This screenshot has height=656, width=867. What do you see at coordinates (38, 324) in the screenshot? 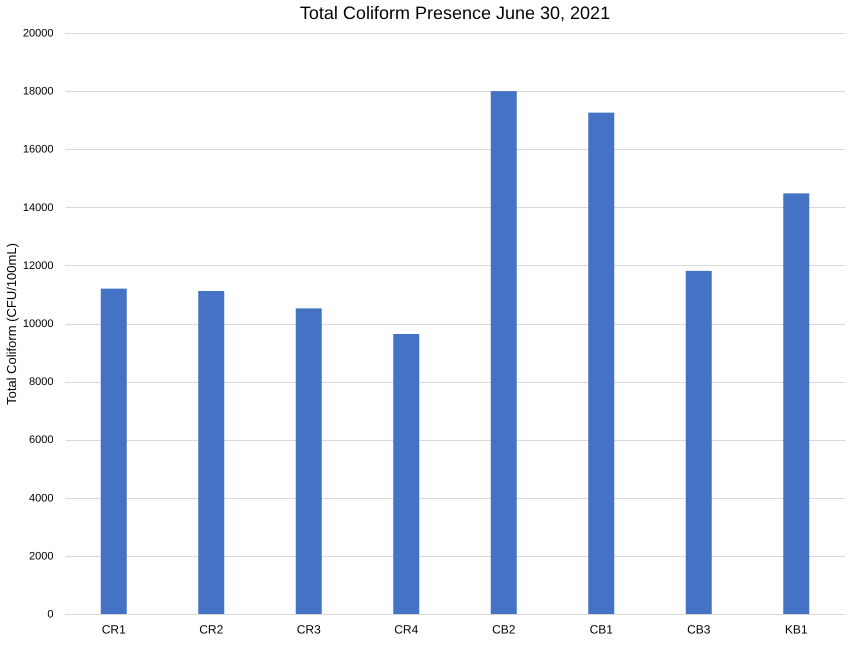
I see `y-tick-label: 10000` at bounding box center [38, 324].